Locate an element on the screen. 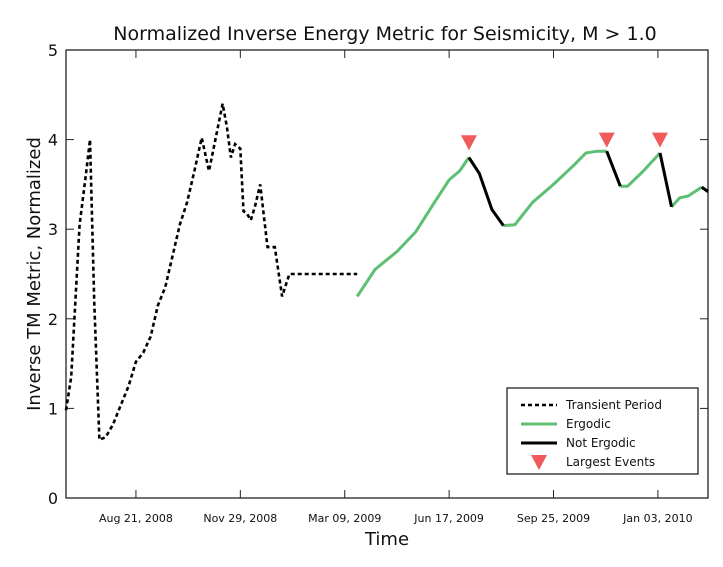  x-tick-label: Nov 29, 2008 is located at coordinates (240, 518).